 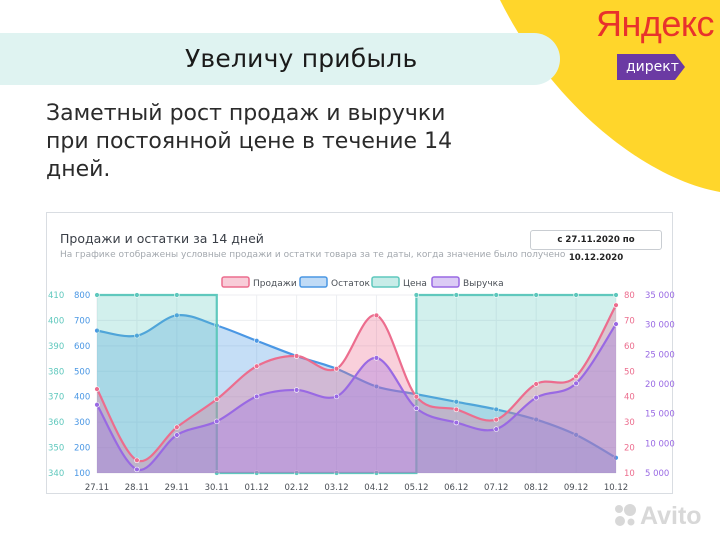 What do you see at coordinates (296, 488) in the screenshot?
I see `x-axis-tick-label: 02.12` at bounding box center [296, 488].